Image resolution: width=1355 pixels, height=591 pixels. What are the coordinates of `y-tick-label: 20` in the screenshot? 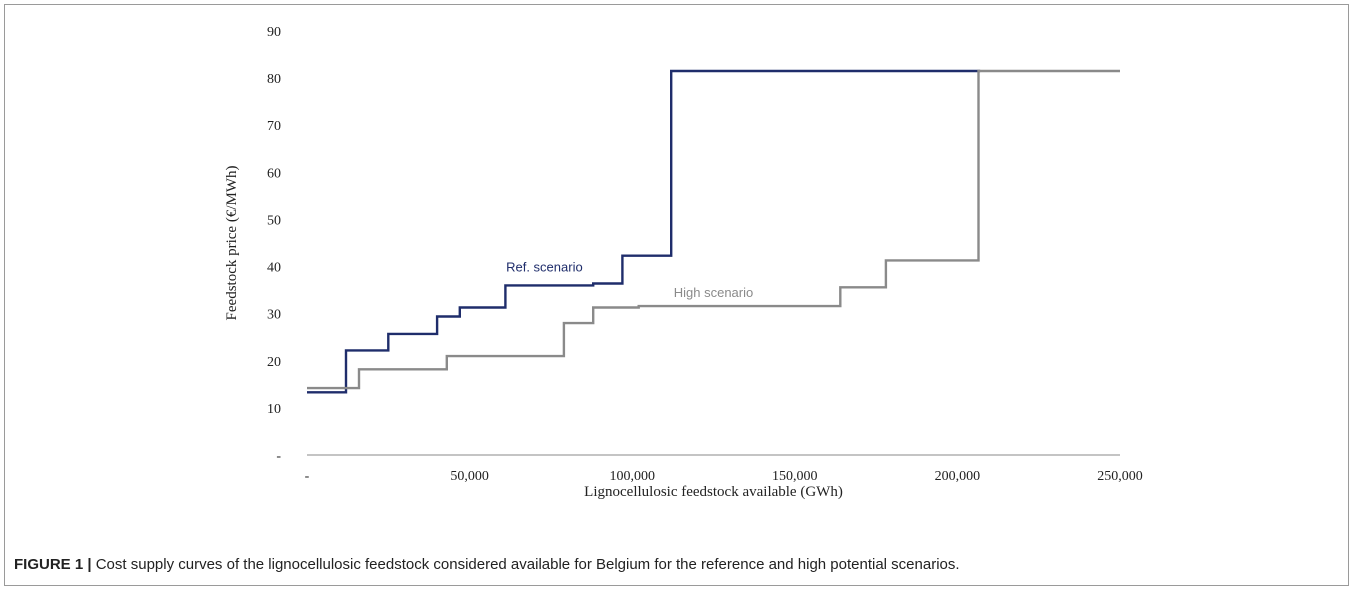 It's located at (274, 362).